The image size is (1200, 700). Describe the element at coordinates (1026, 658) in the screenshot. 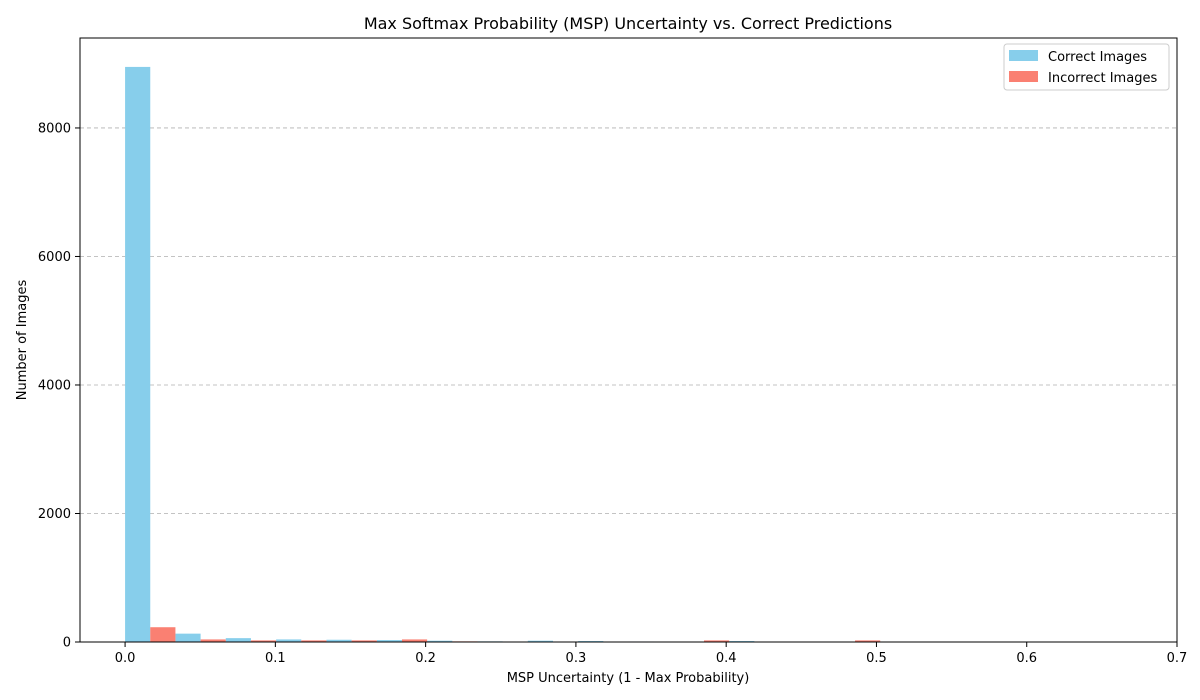

I see `x-tick-label: 0.6` at that location.